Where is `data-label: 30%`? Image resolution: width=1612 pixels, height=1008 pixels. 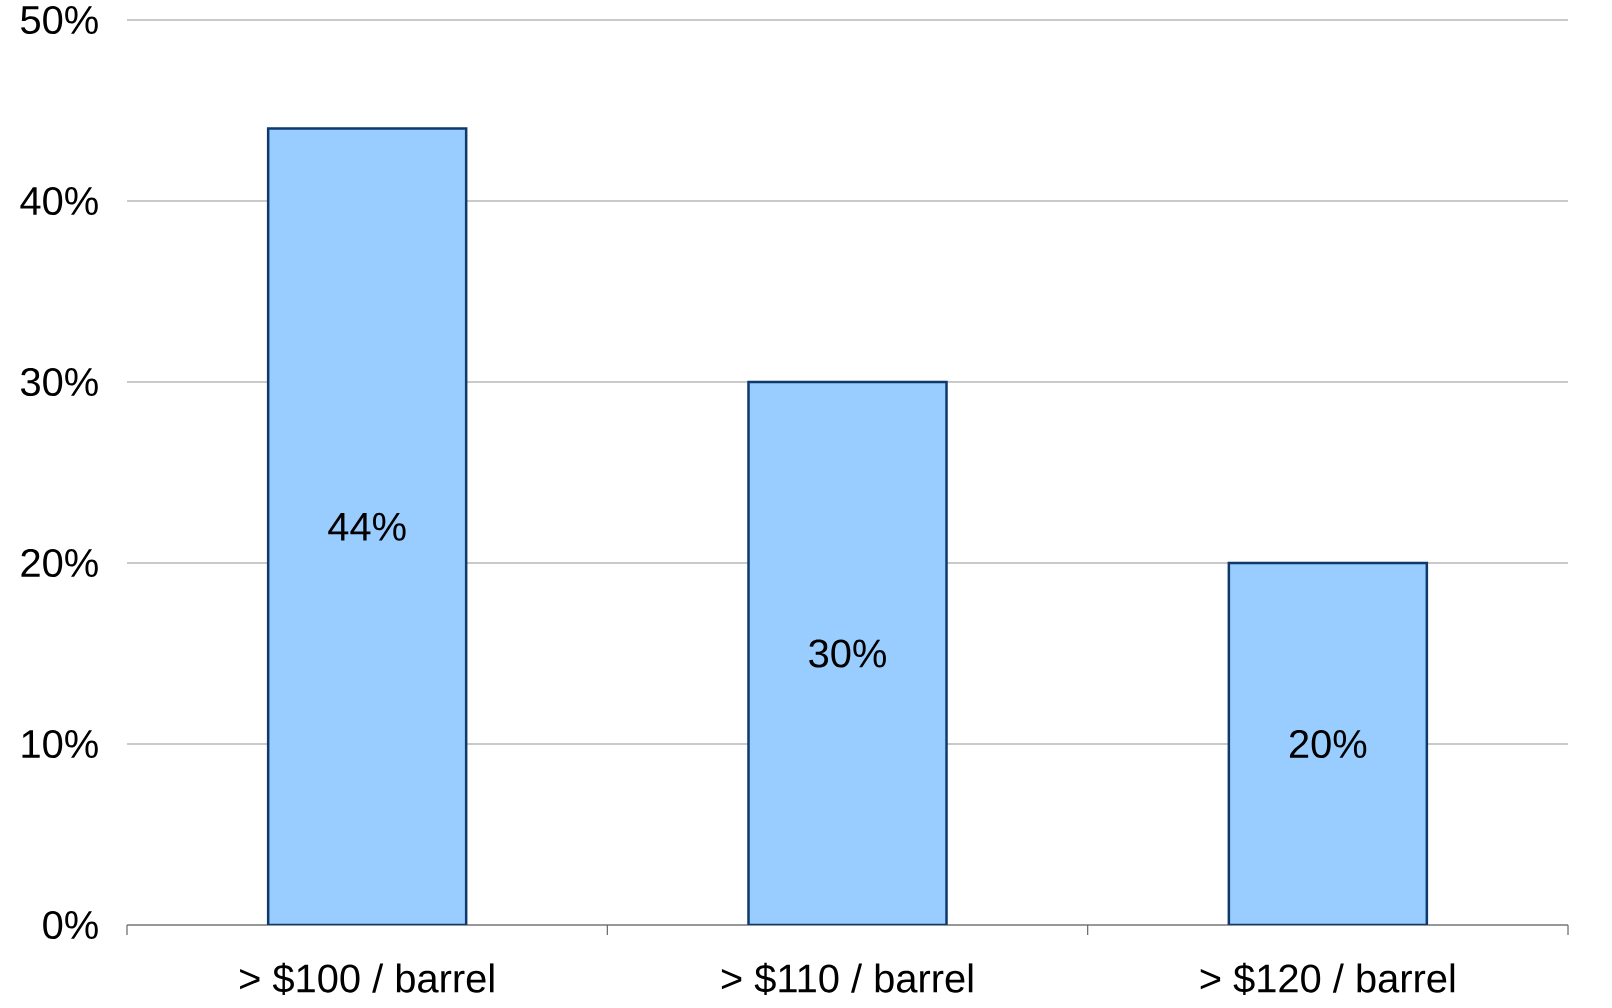 data-label: 30% is located at coordinates (847, 653).